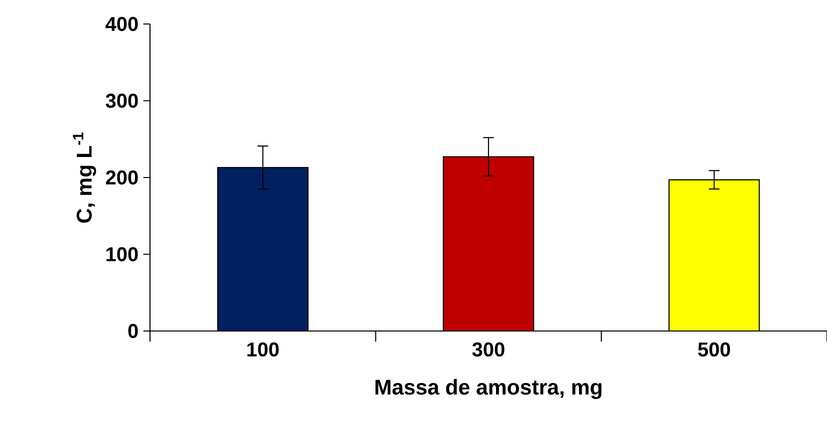 Image resolution: width=827 pixels, height=443 pixels. I want to click on y-tick-label: 100, so click(122, 254).